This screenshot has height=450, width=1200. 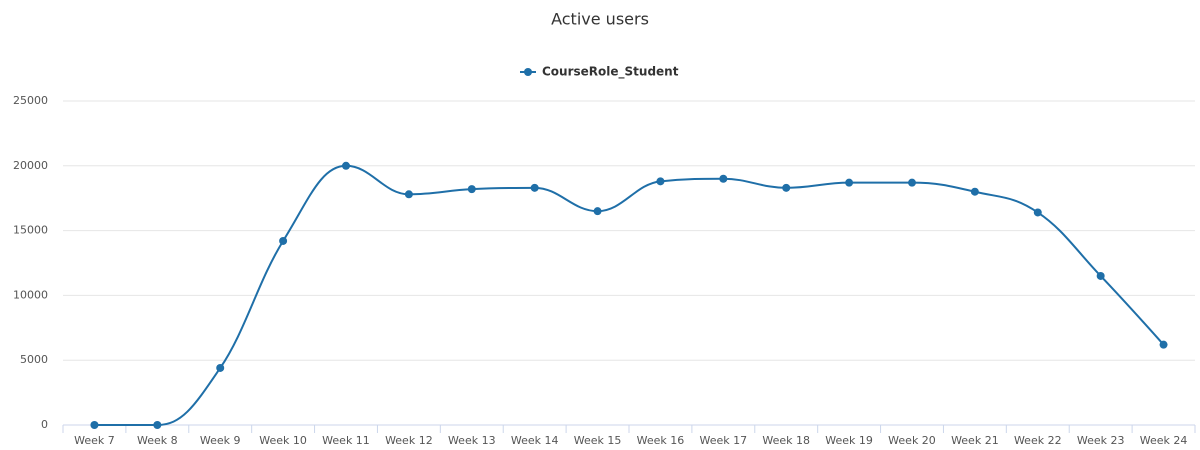 What do you see at coordinates (30, 294) in the screenshot?
I see `y-tick-label: 10000` at bounding box center [30, 294].